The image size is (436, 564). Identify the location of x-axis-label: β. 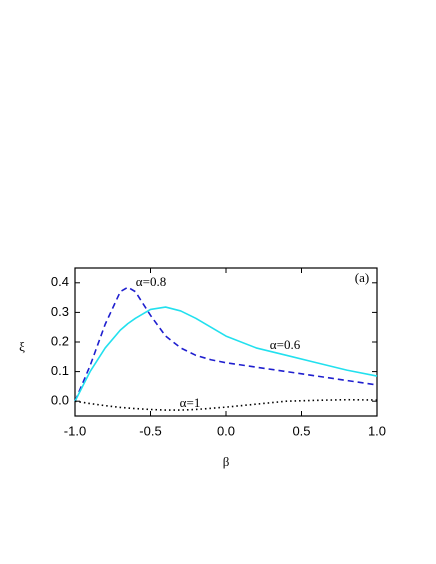
(226, 461).